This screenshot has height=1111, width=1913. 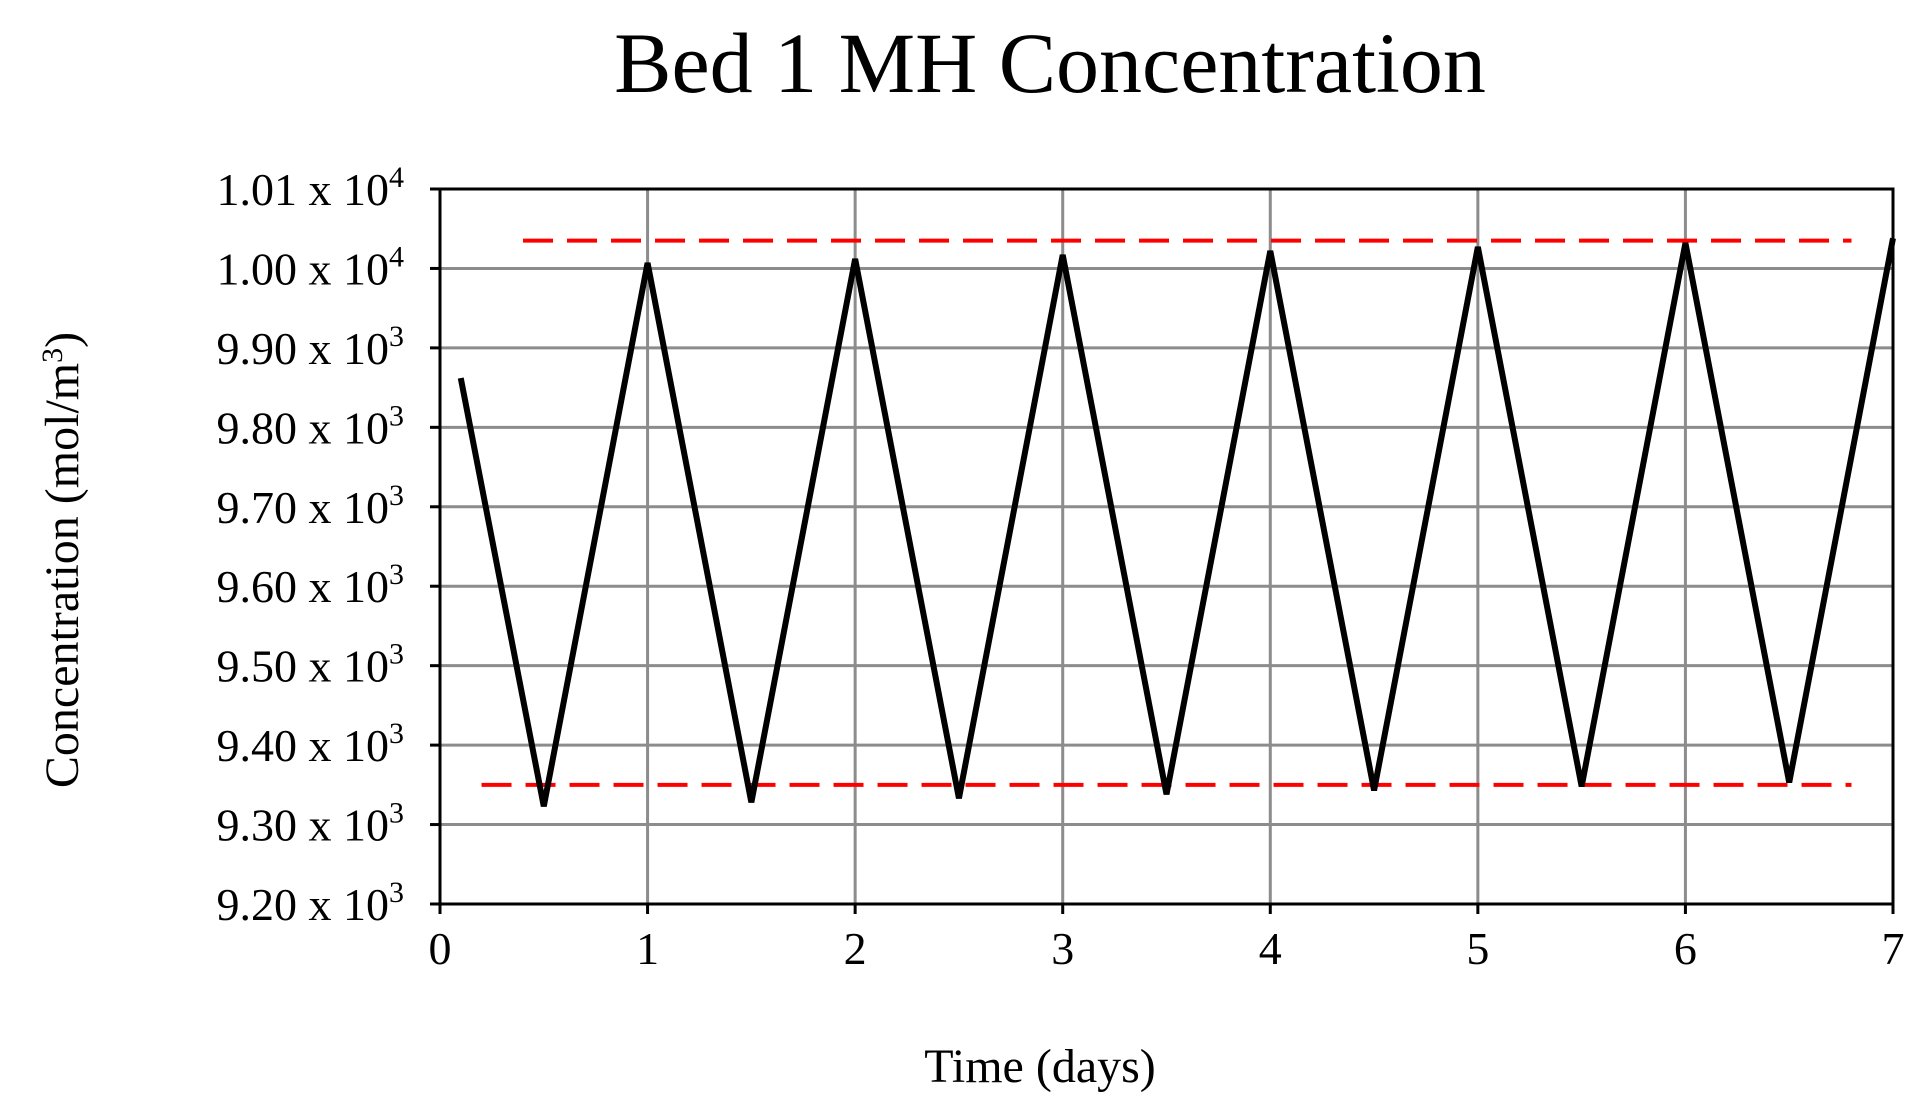 What do you see at coordinates (440, 948) in the screenshot?
I see `x-tick-label: 0` at bounding box center [440, 948].